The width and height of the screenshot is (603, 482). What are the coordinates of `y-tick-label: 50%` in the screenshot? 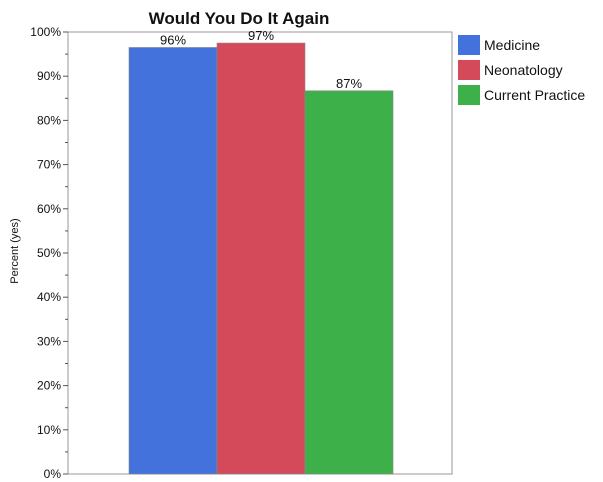 It's located at (49, 253).